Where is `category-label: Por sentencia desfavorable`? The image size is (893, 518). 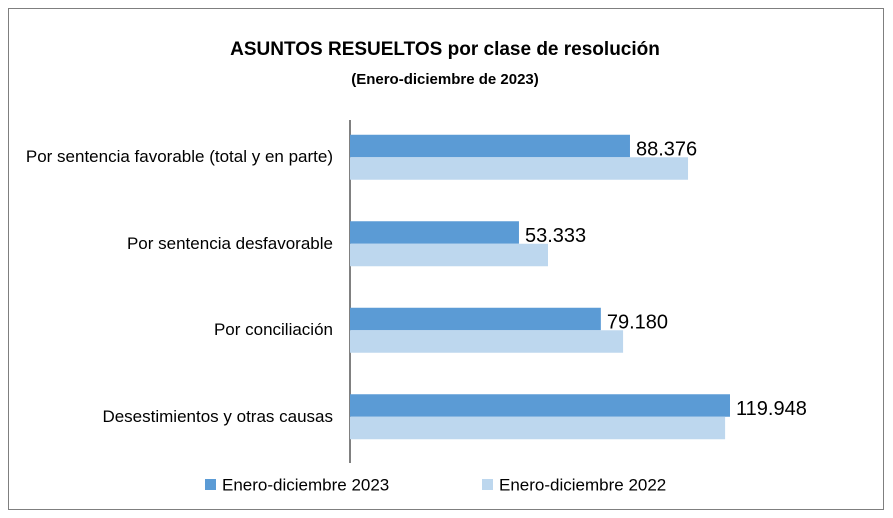 category-label: Por sentencia desfavorable is located at coordinates (229, 243).